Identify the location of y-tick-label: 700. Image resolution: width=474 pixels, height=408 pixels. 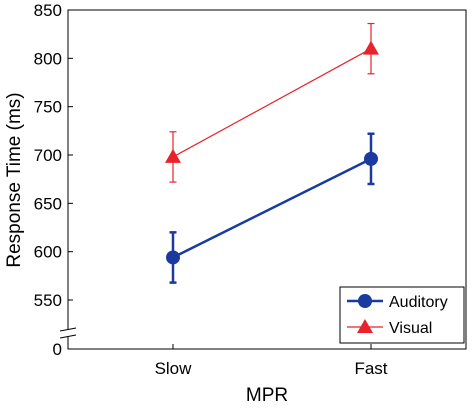
(48, 155).